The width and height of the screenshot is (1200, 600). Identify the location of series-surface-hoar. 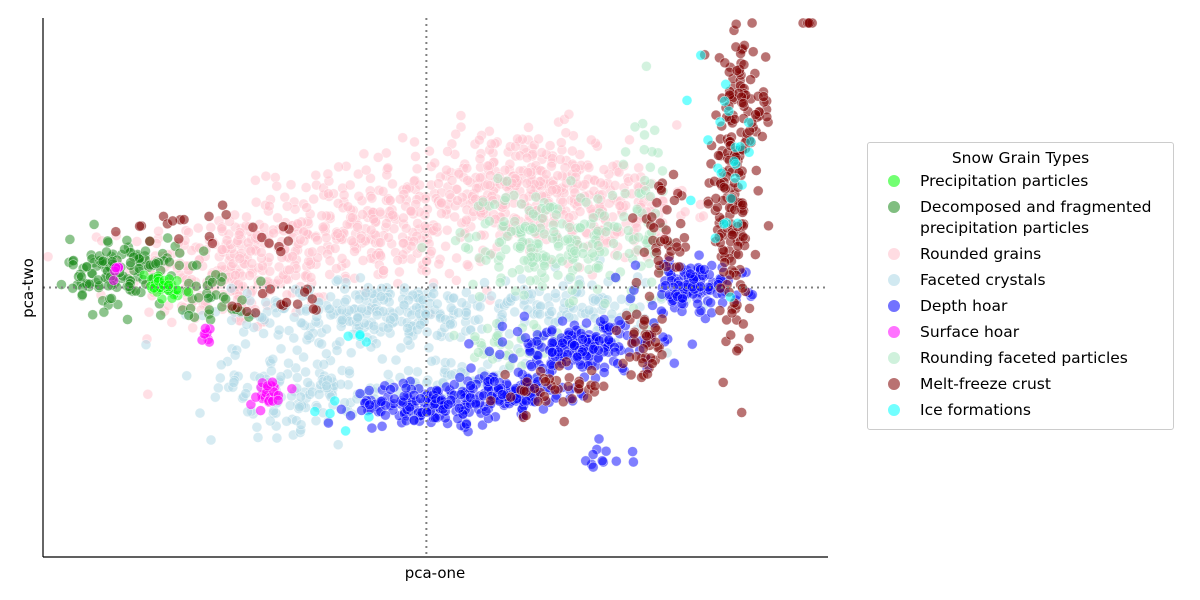
(203, 338).